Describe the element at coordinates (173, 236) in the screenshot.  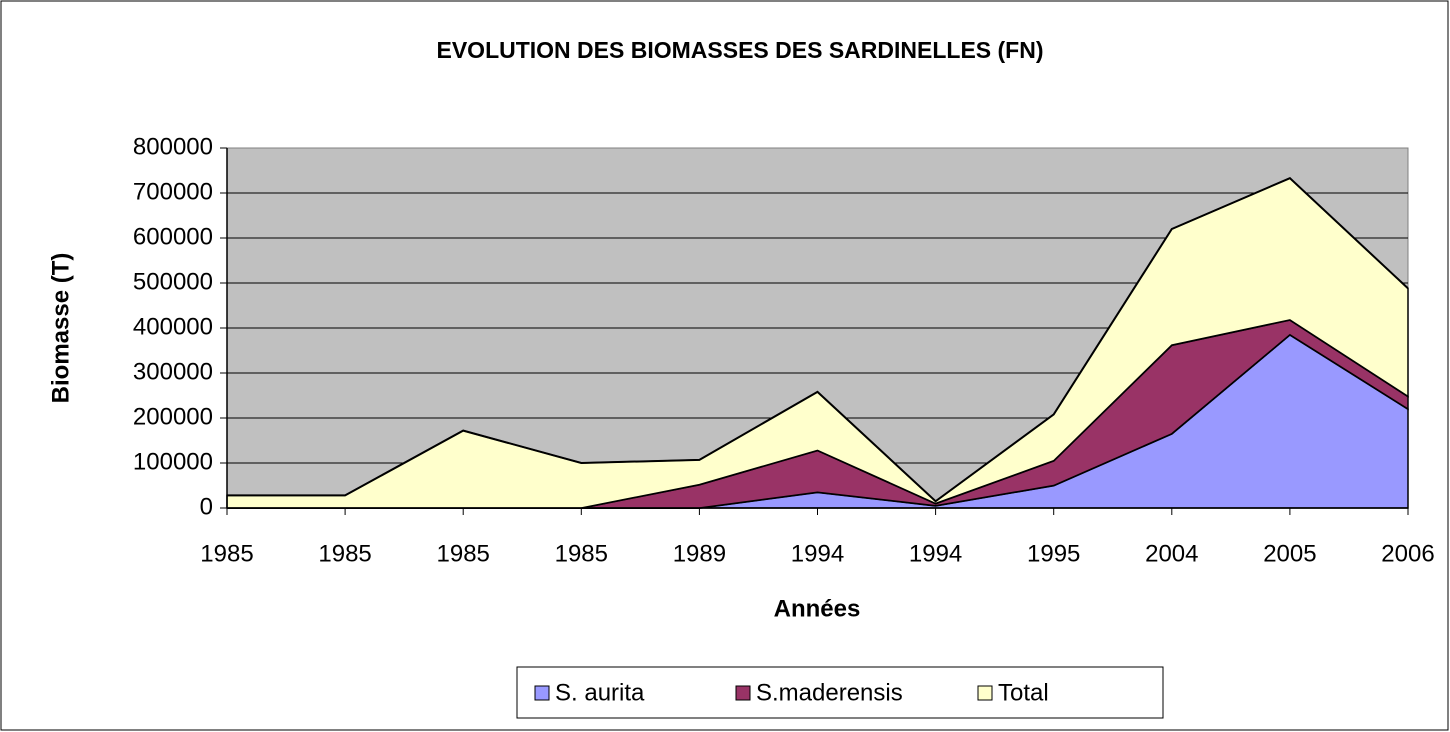
I see `y-tick-label: 600000` at that location.